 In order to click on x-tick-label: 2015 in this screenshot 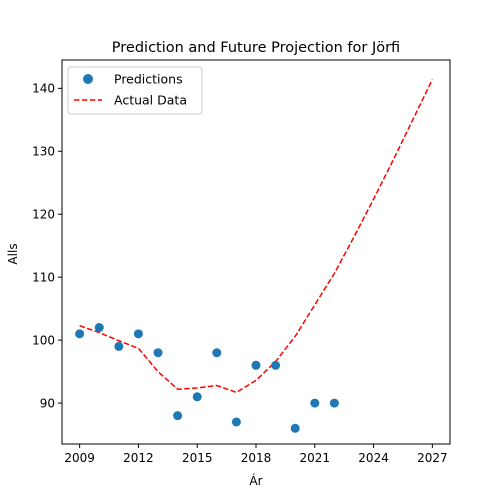, I will do `click(197, 458)`.